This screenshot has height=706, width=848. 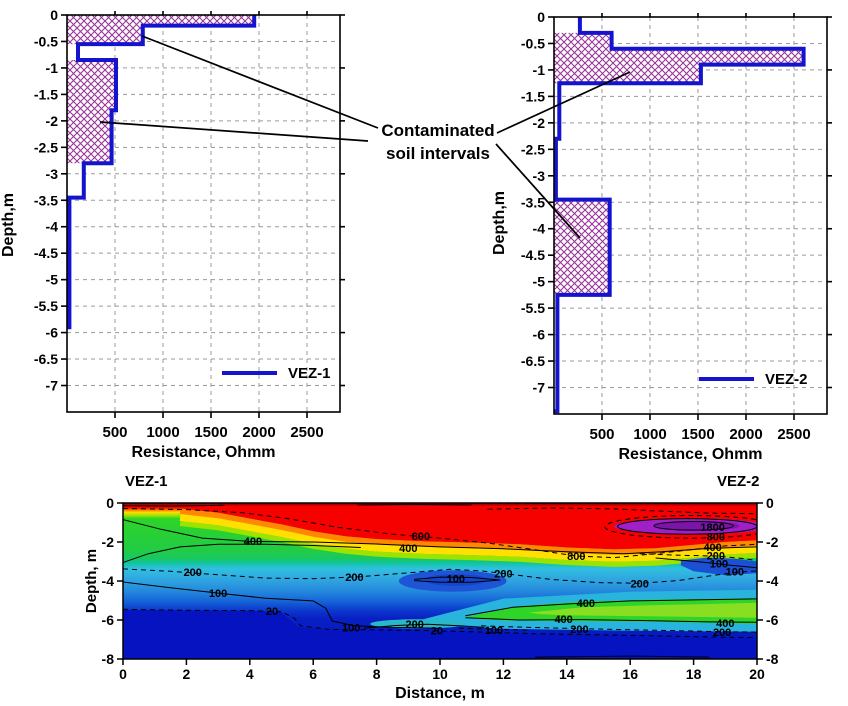 What do you see at coordinates (438, 130) in the screenshot?
I see `annotation-text-line1: Contaminated` at bounding box center [438, 130].